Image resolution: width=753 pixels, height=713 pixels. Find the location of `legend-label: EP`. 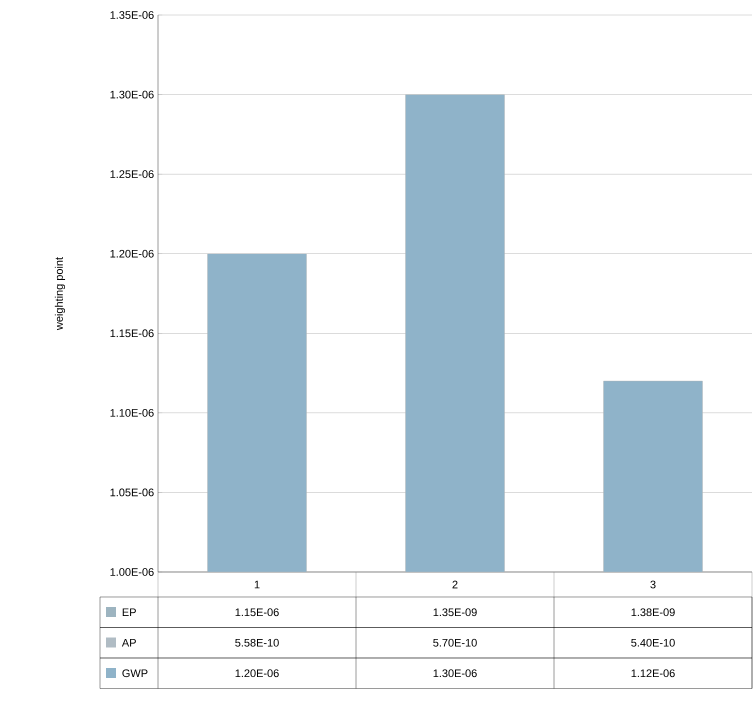

legend-label: EP is located at coordinates (129, 612).